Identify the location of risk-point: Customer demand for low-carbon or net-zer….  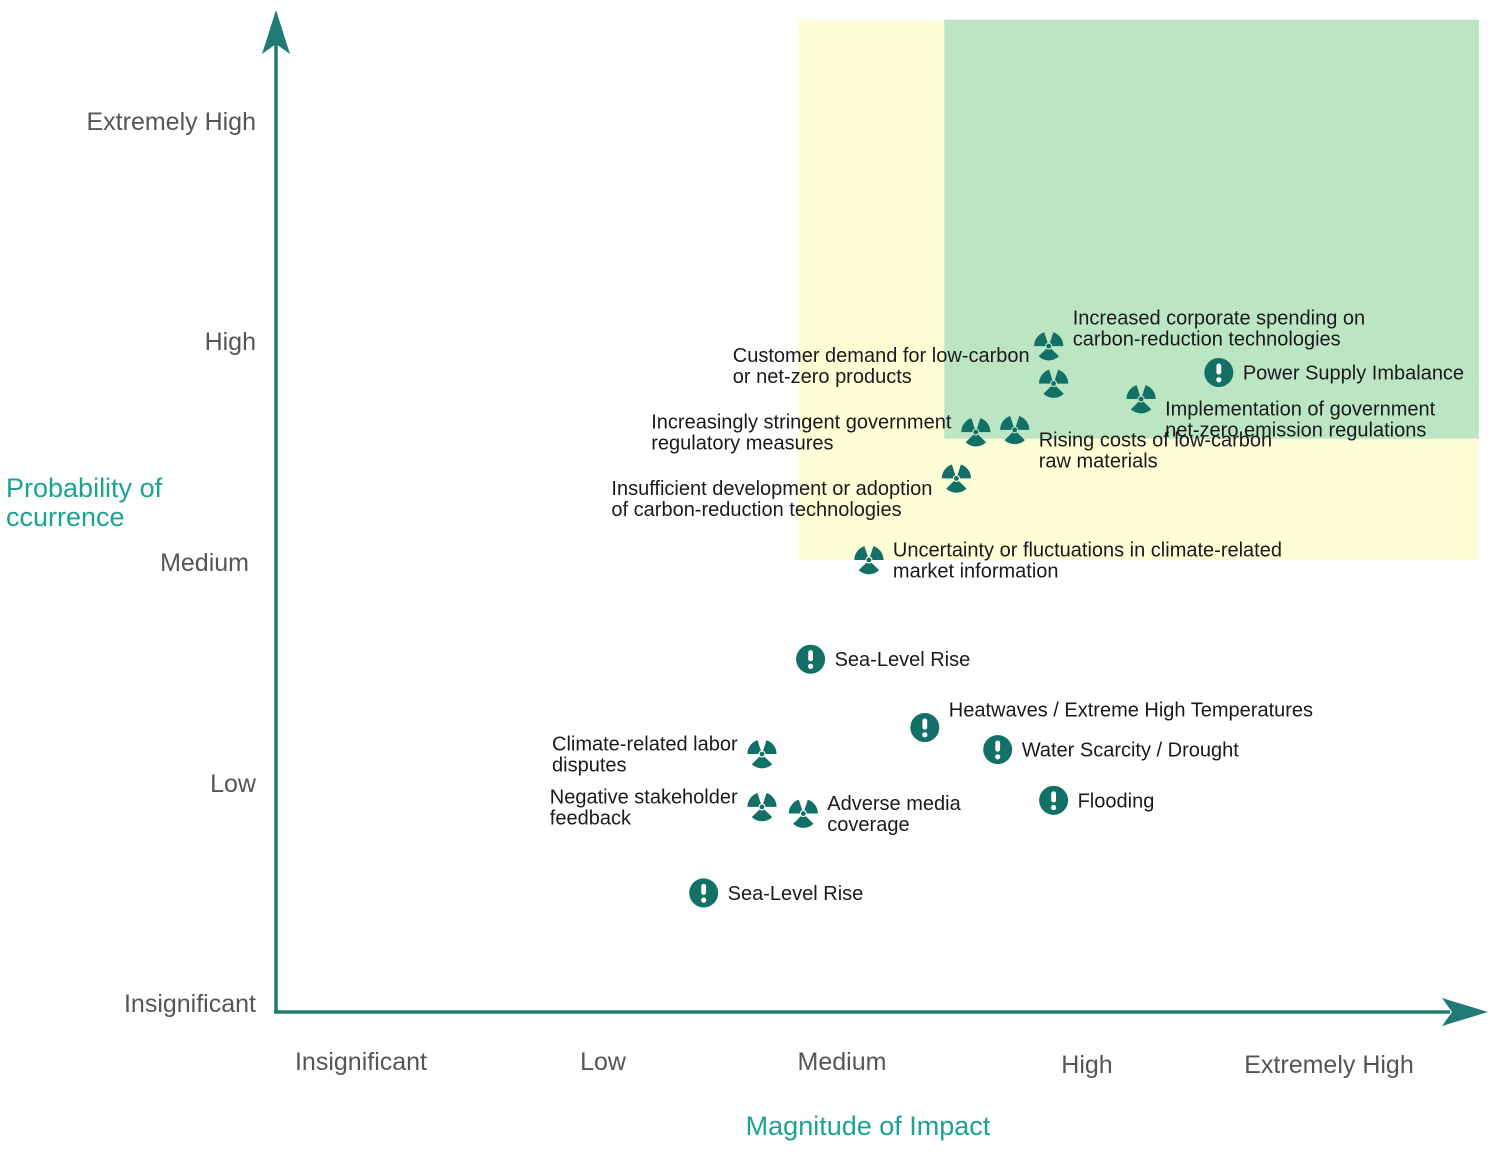
(901, 371).